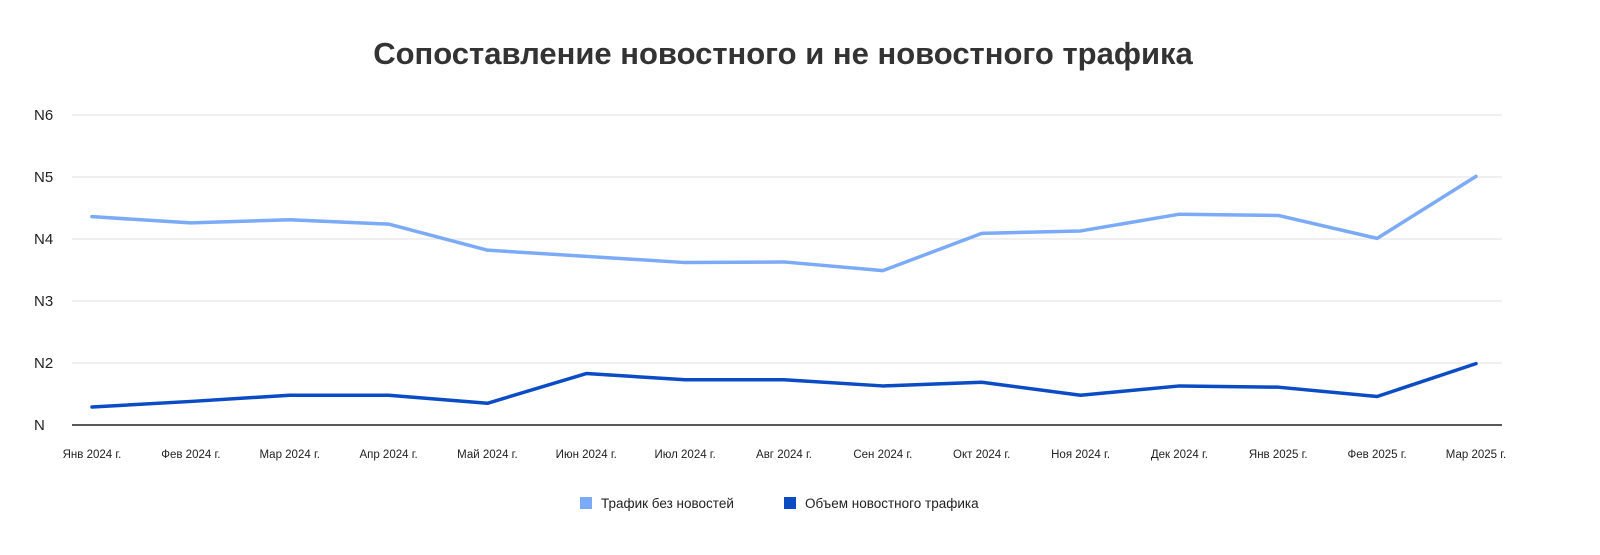 This screenshot has height=555, width=1600. I want to click on x-tick-label: Сен 2024 г., so click(882, 455).